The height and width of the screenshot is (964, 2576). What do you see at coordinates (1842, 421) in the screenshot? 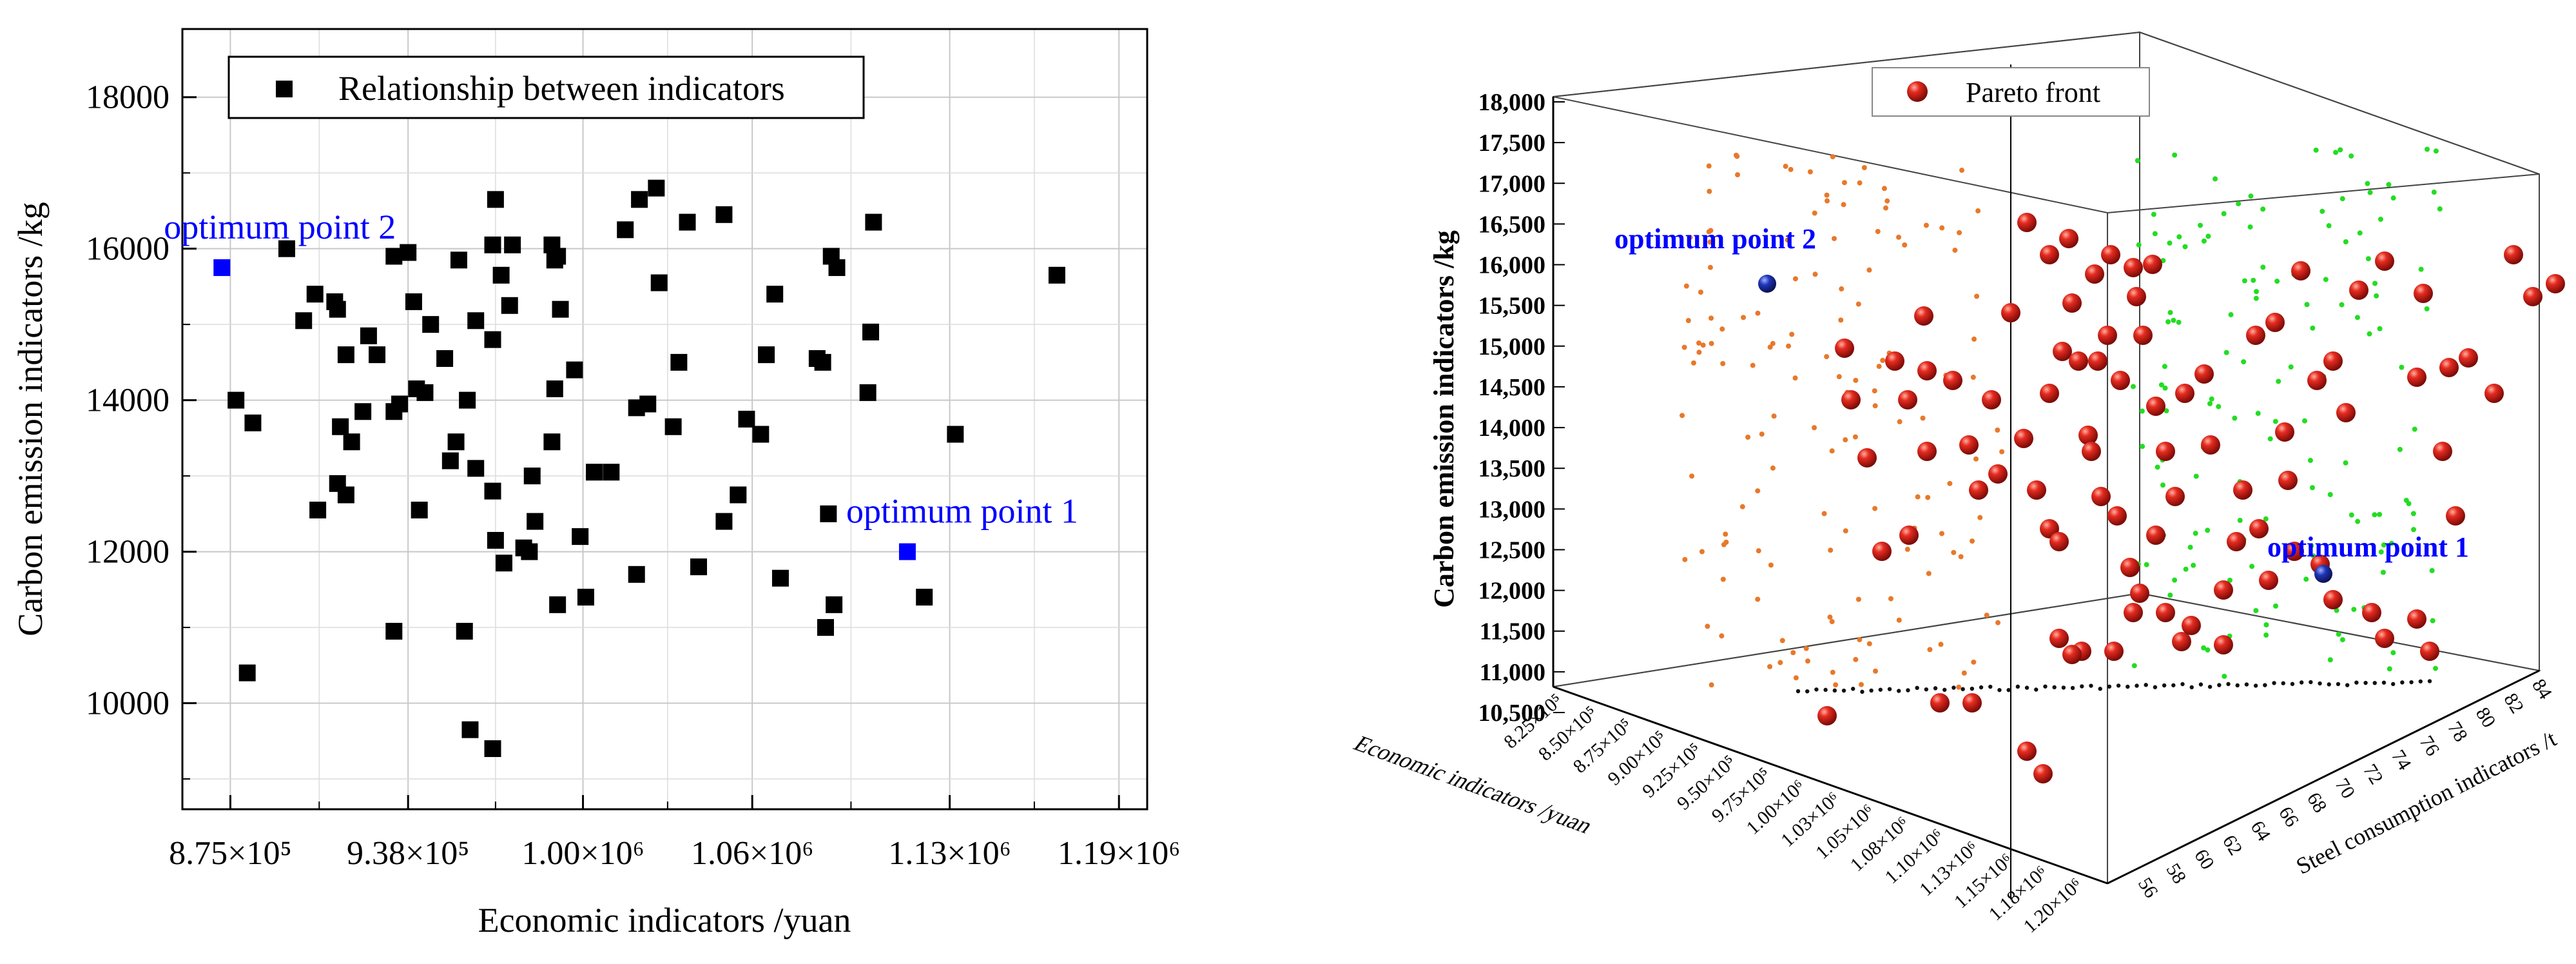
I see `economic-carbon-projection-points` at bounding box center [1842, 421].